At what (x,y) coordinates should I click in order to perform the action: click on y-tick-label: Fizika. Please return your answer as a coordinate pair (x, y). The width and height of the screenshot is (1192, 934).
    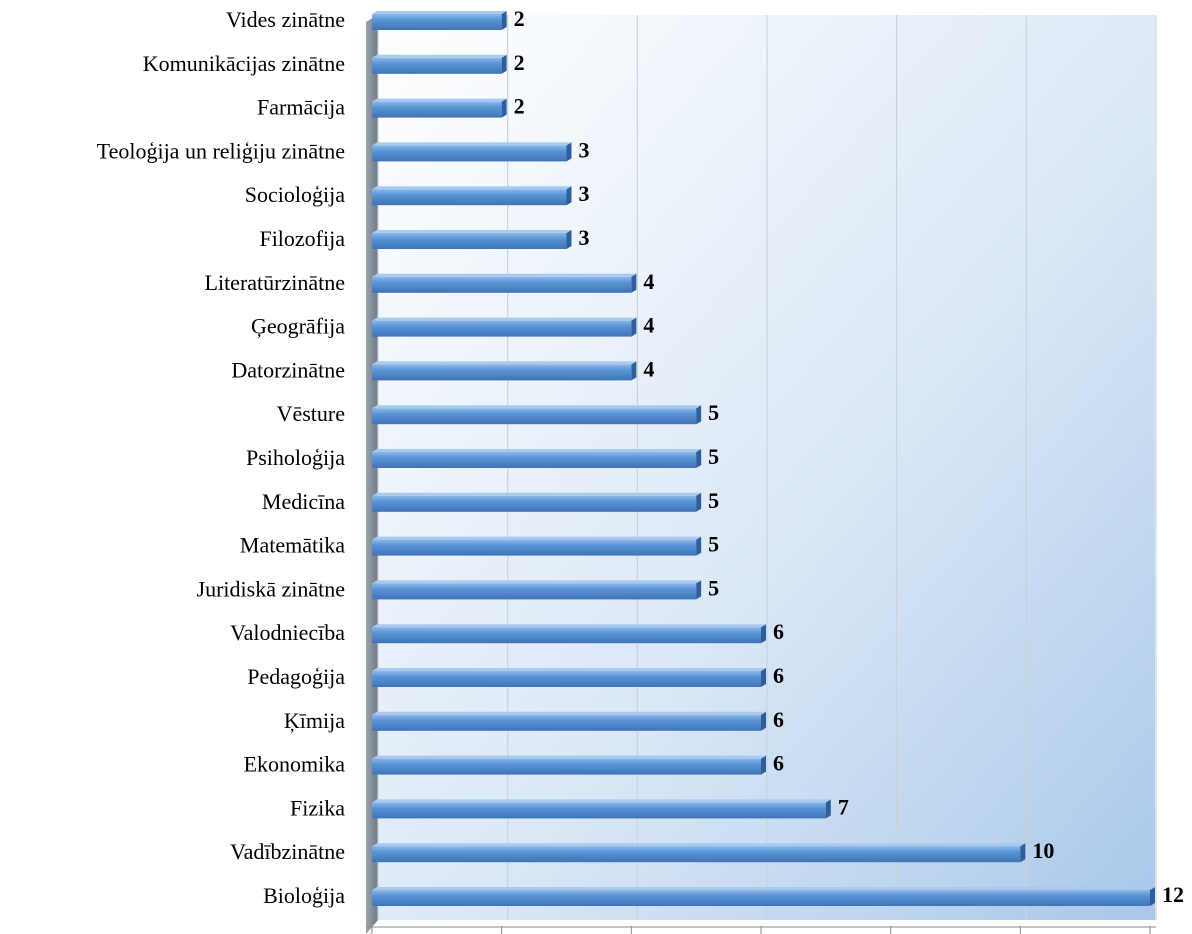
    Looking at the image, I should click on (317, 807).